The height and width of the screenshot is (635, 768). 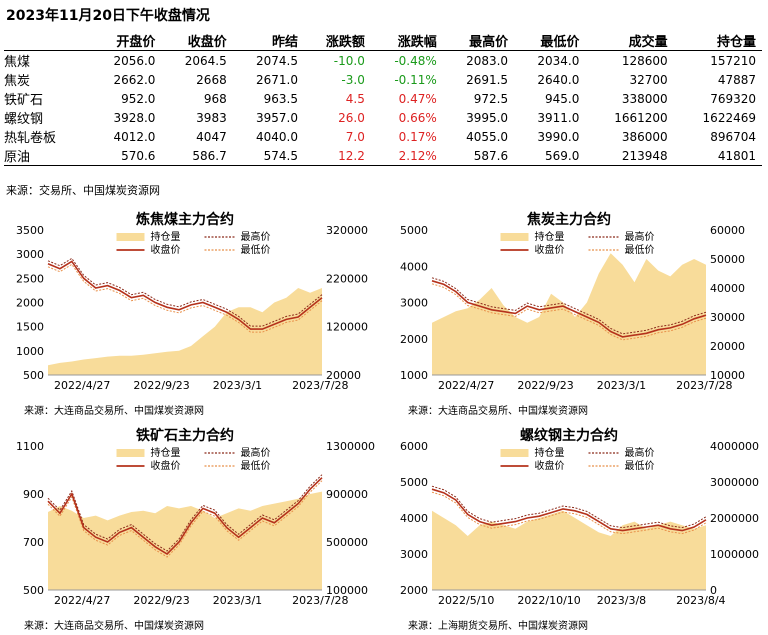 I want to click on cell-pct: -0.11%, so click(x=415, y=79).